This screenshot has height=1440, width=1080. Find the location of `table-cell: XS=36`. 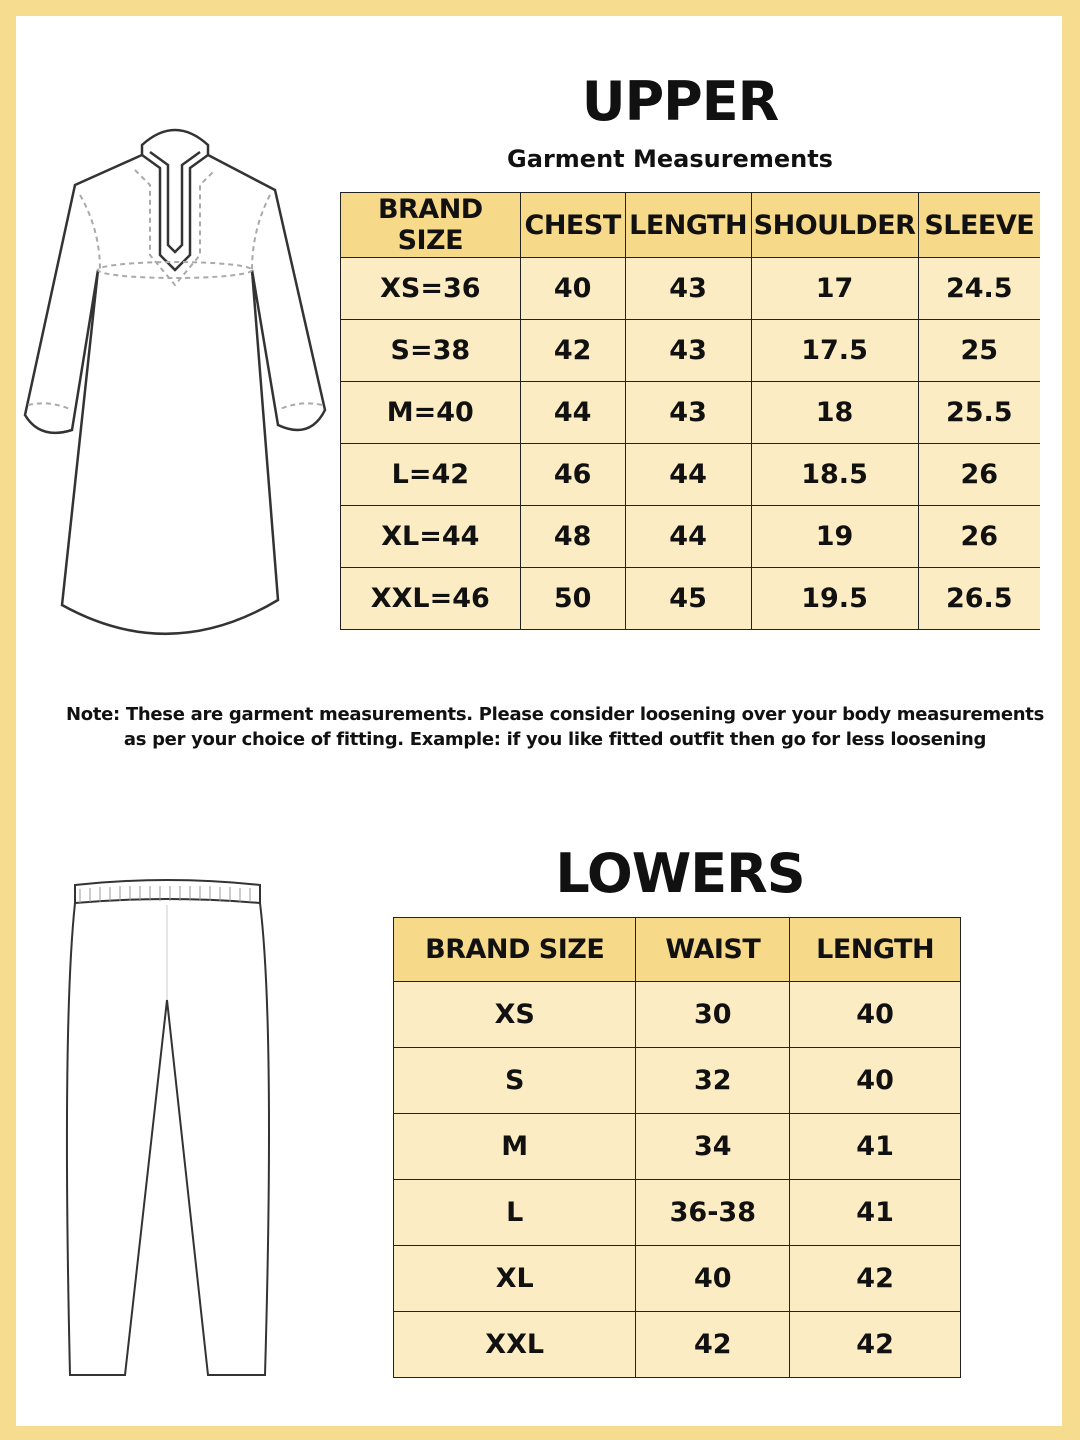

table-cell: XS=36 is located at coordinates (430, 288).